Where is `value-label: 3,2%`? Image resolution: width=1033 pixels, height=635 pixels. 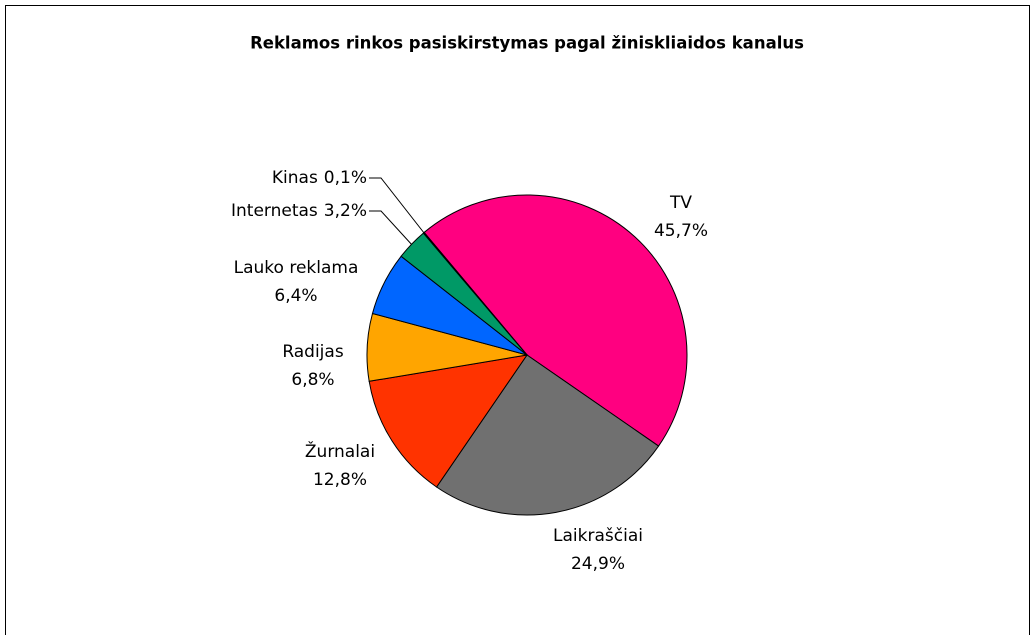 value-label: 3,2% is located at coordinates (345, 211).